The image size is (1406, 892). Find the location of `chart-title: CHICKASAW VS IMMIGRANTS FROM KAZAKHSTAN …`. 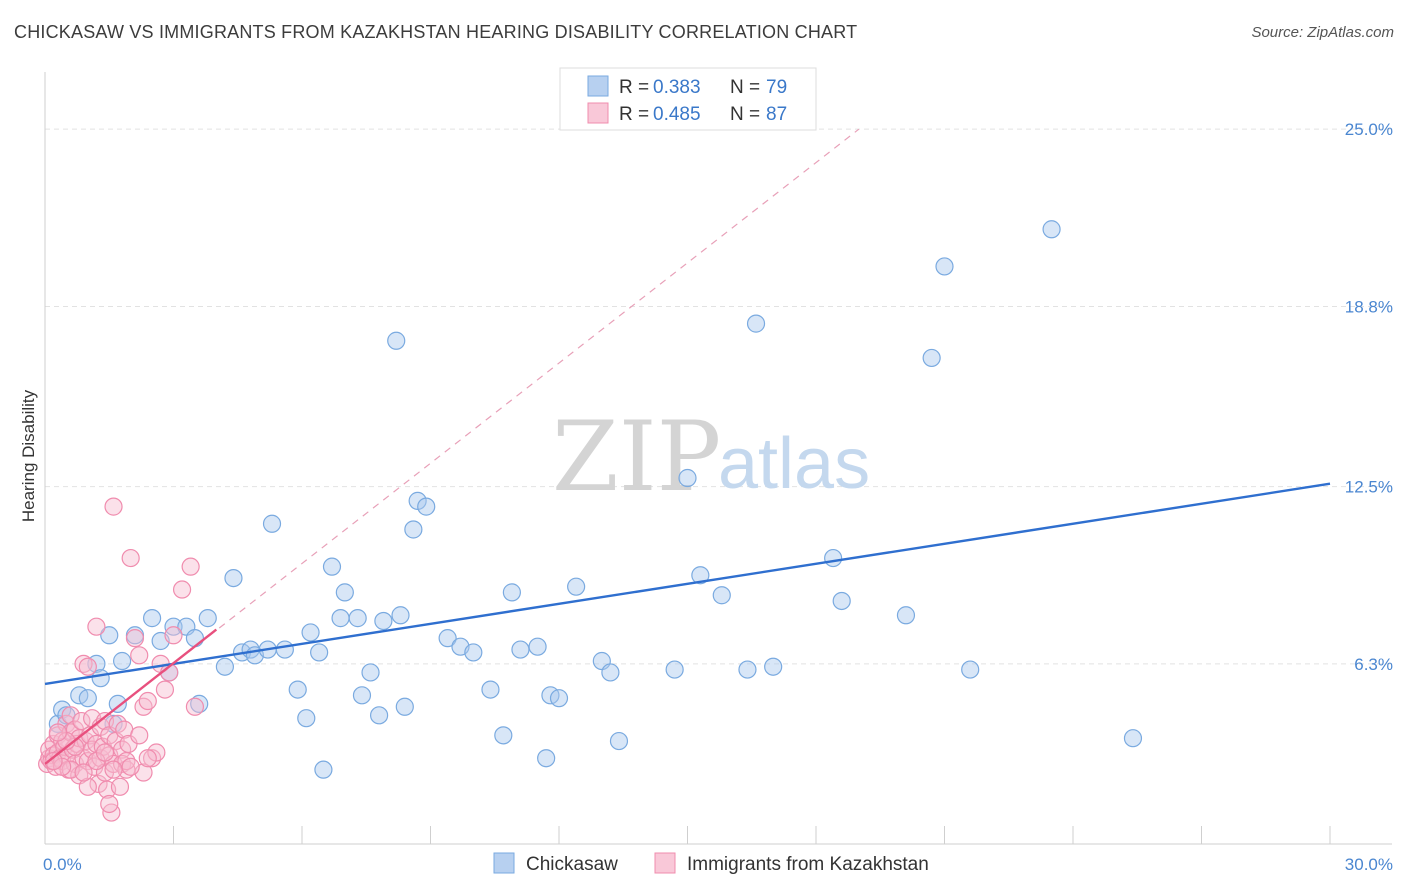

chart-title: CHICKASAW VS IMMIGRANTS FROM KAZAKHSTAN … is located at coordinates (436, 32).